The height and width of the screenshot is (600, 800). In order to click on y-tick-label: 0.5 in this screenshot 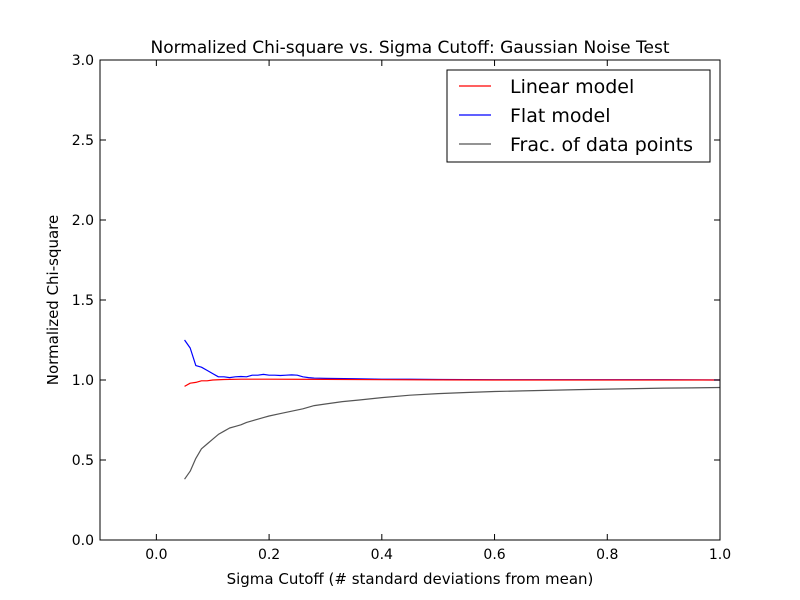, I will do `click(83, 461)`.